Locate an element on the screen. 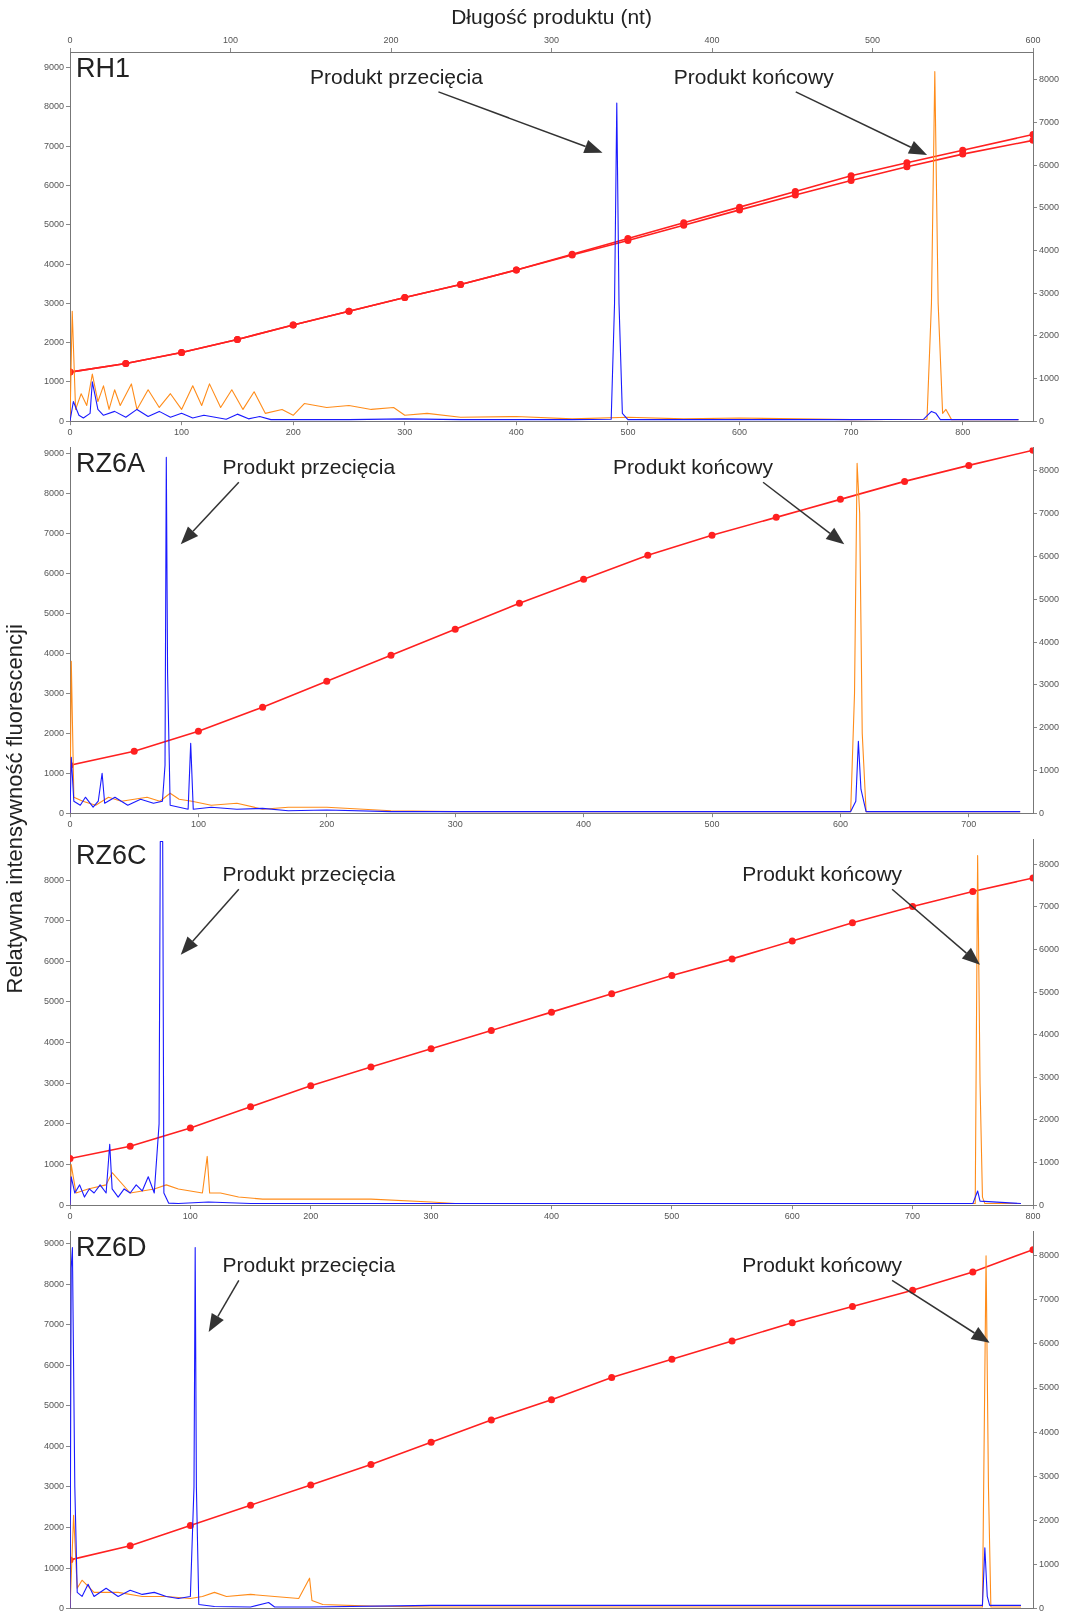 The width and height of the screenshot is (1079, 1618). x2-tick-label: 600 is located at coordinates (1033, 40).